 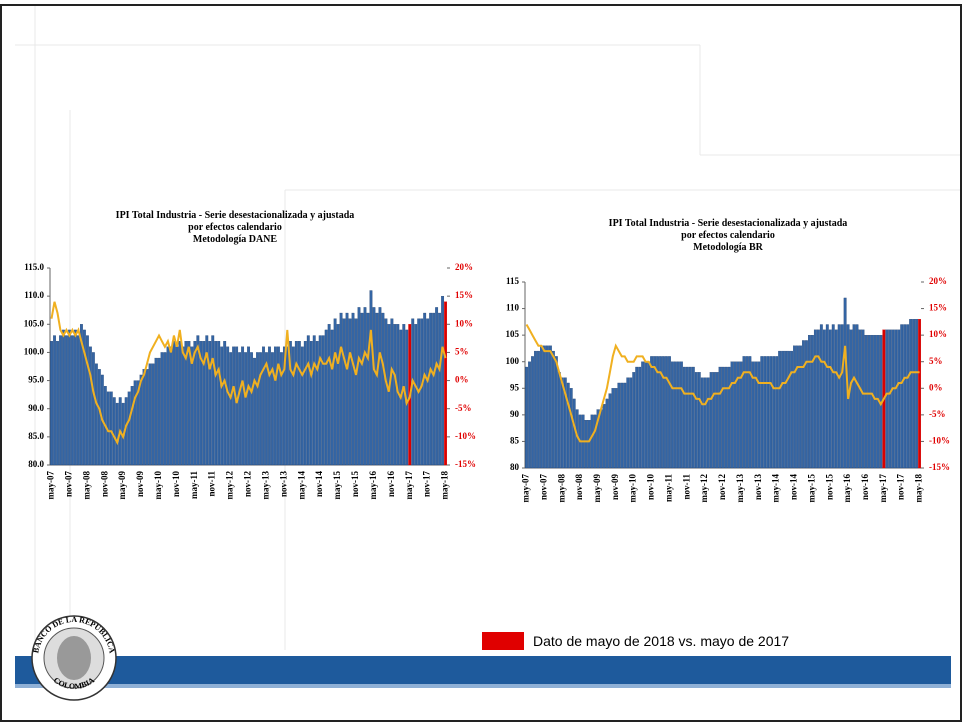 What do you see at coordinates (615, 487) in the screenshot?
I see `x-tick-label: nov-09` at bounding box center [615, 487].